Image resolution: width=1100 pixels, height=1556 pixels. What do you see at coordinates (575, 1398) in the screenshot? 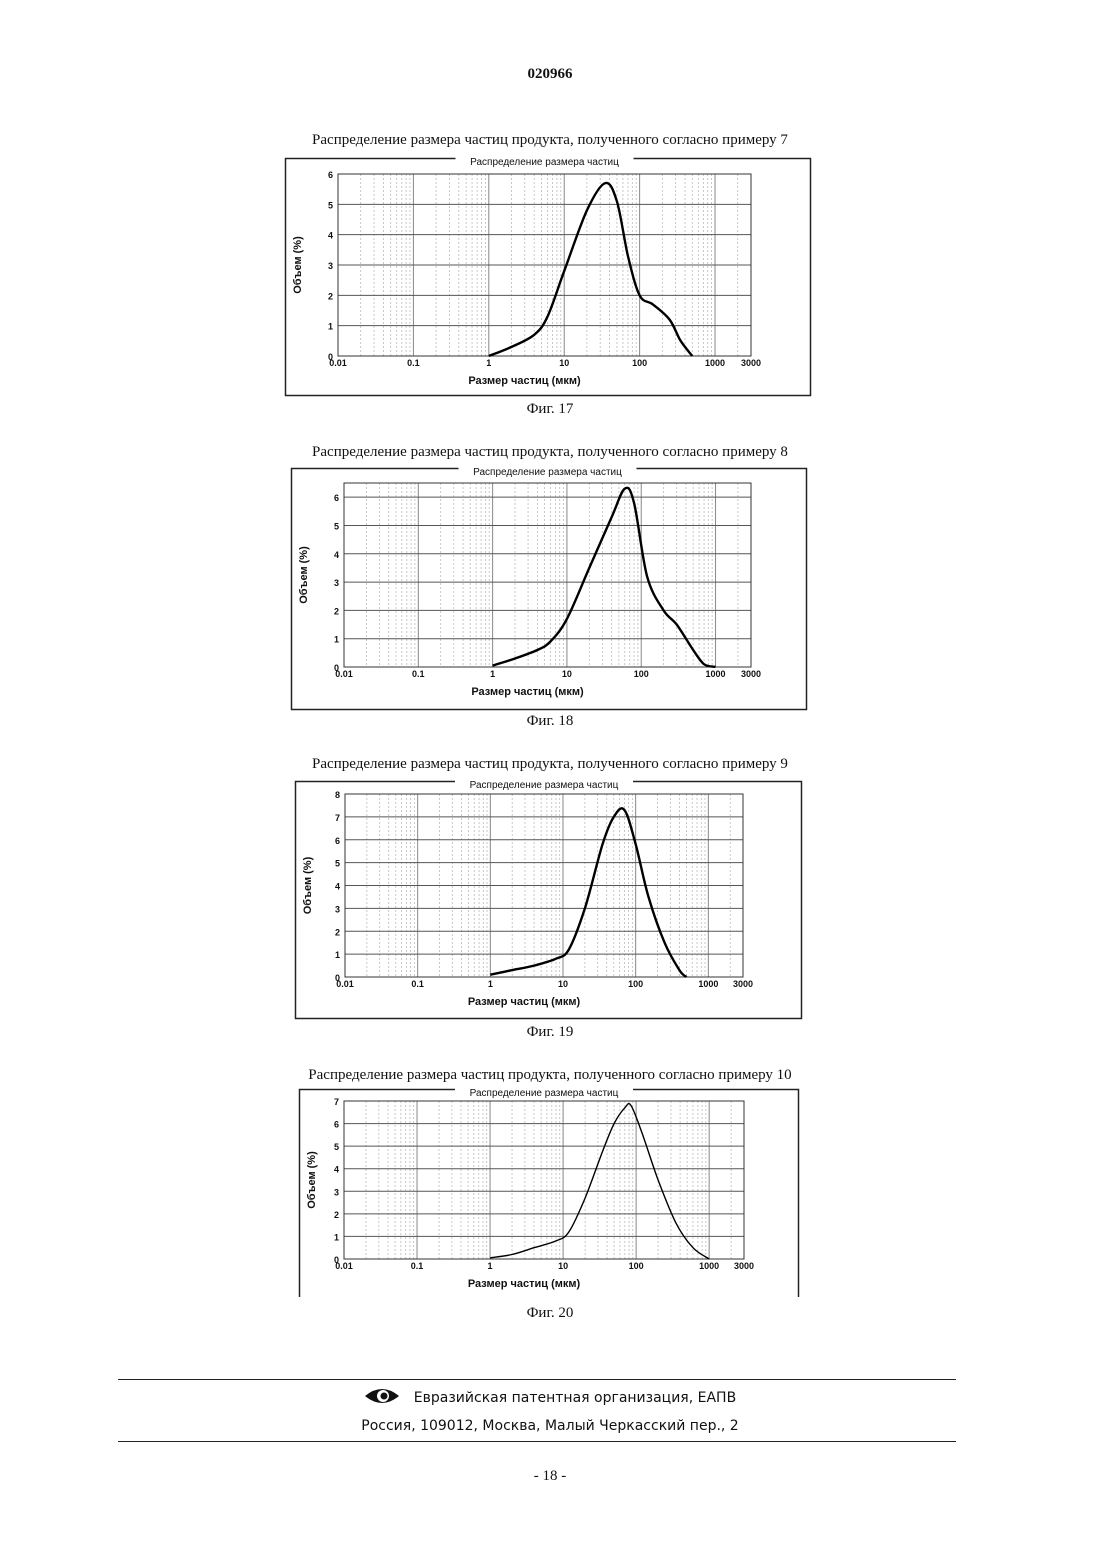
I see `organization-name: Евразийская патентная организация, ЕАПВ` at bounding box center [575, 1398].